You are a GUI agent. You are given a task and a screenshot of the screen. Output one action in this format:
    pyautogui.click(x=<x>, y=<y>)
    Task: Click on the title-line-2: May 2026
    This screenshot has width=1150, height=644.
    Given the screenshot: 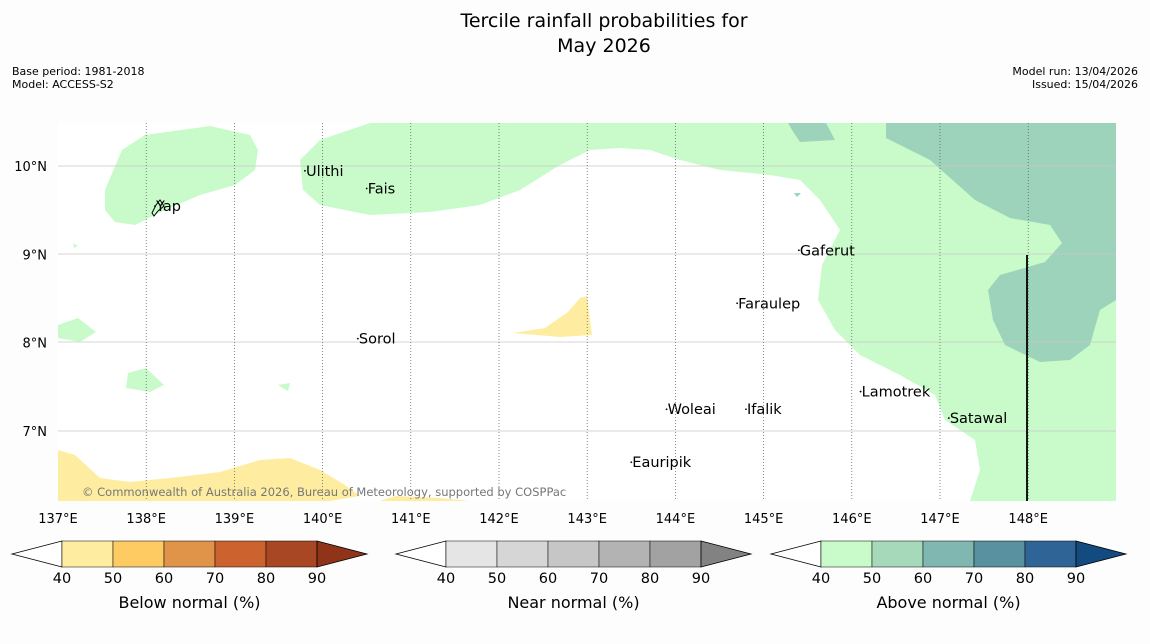 What is the action you would take?
    pyautogui.click(x=604, y=46)
    